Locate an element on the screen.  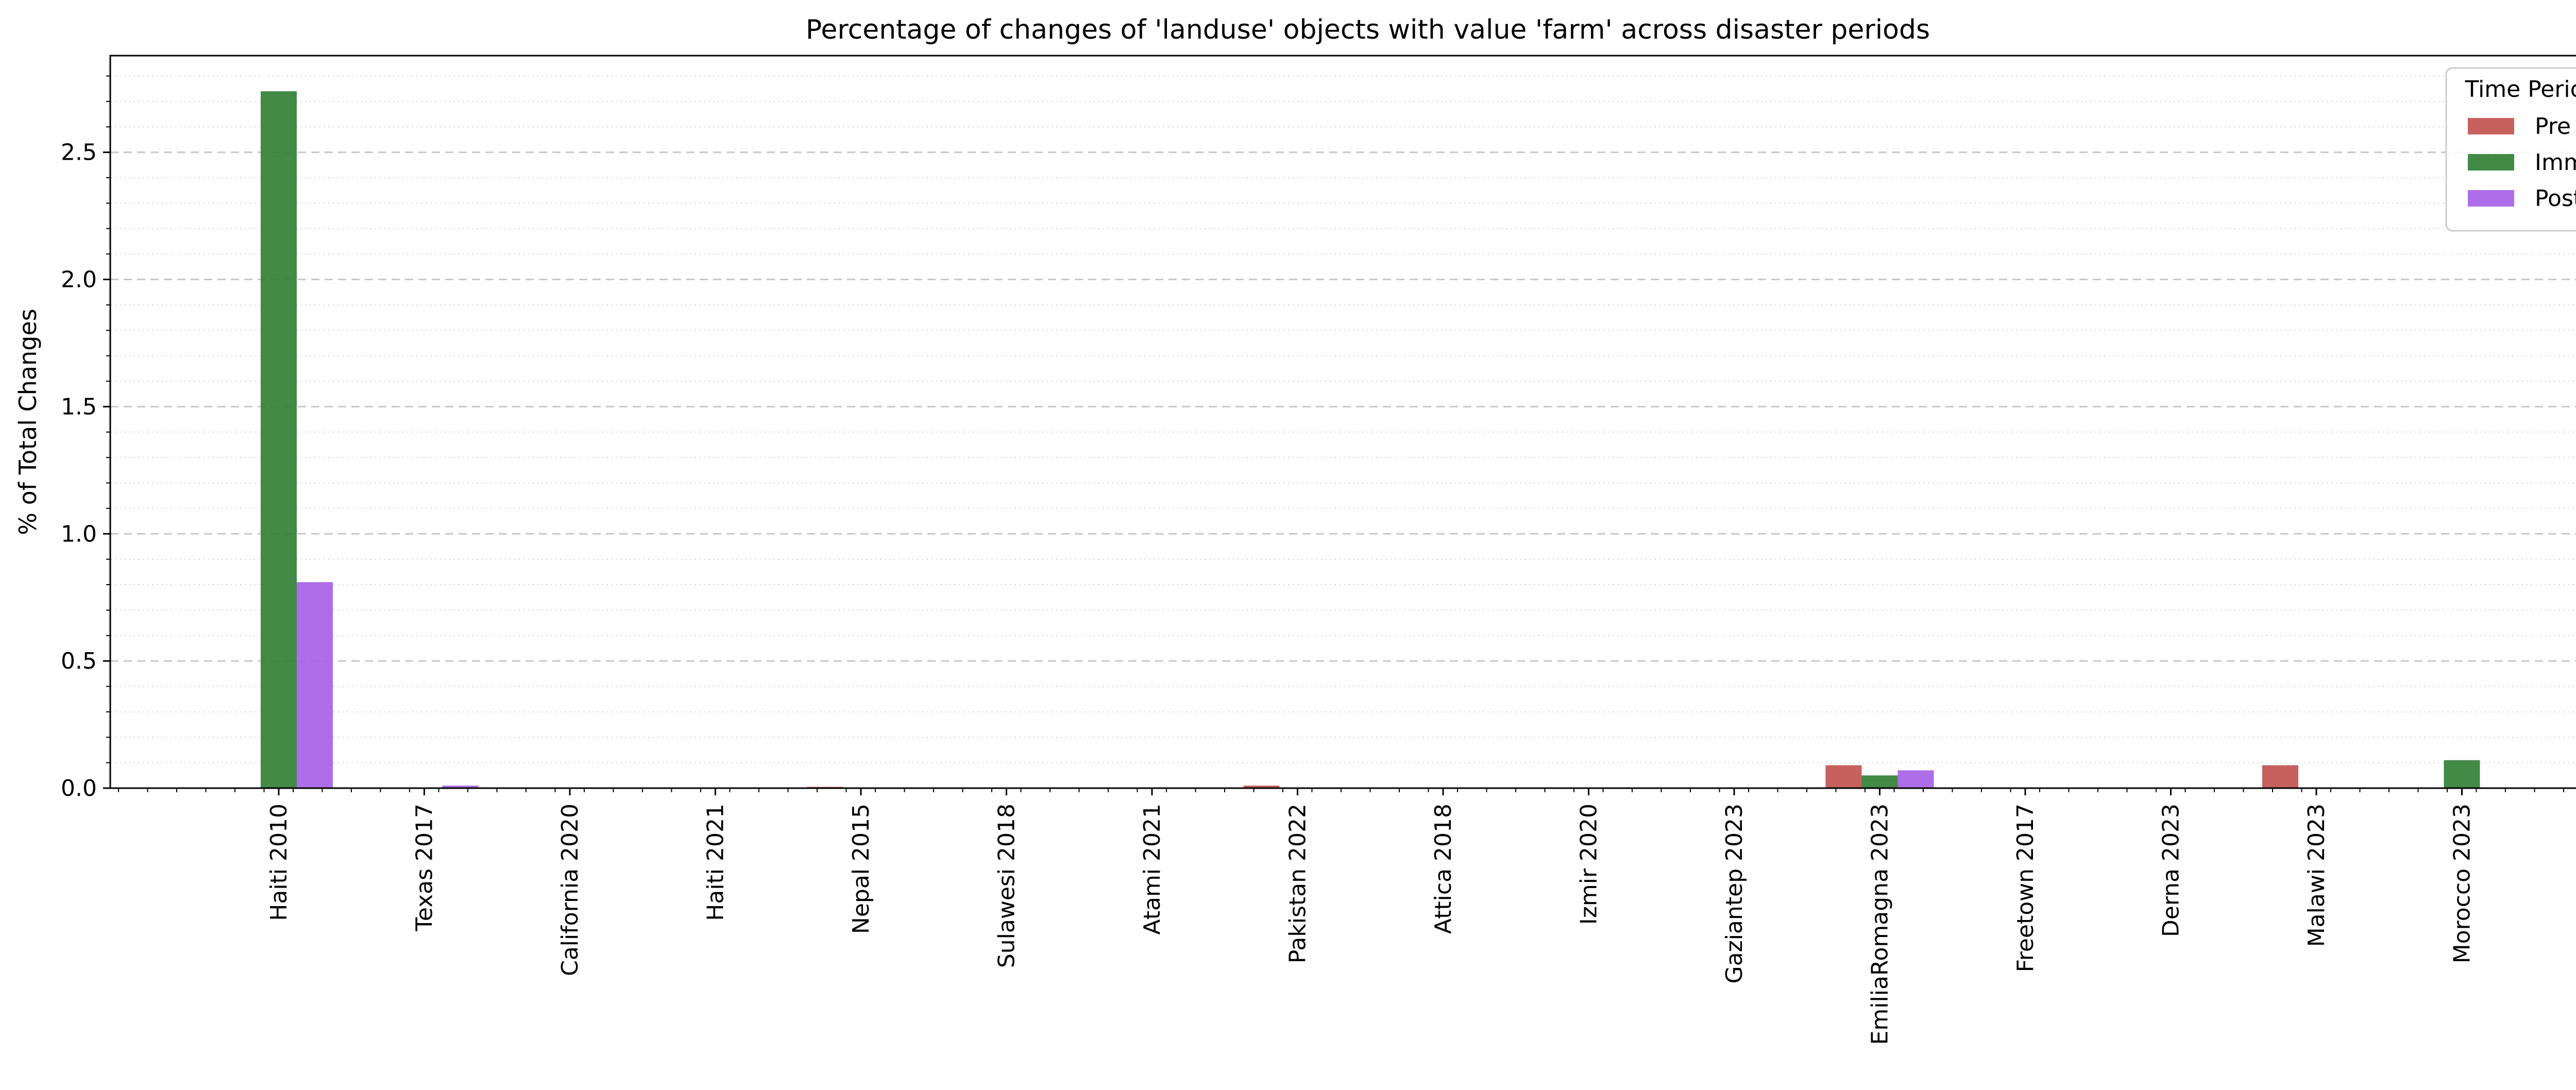
legend-swatch-imm is located at coordinates (2491, 162).